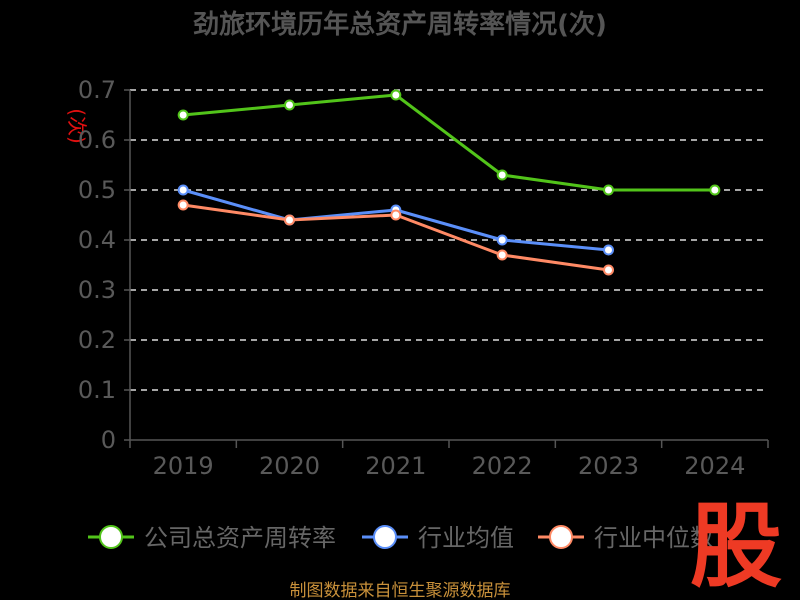 This screenshot has width=800, height=600. Describe the element at coordinates (97, 390) in the screenshot. I see `y-tick-label: 0.1` at that location.